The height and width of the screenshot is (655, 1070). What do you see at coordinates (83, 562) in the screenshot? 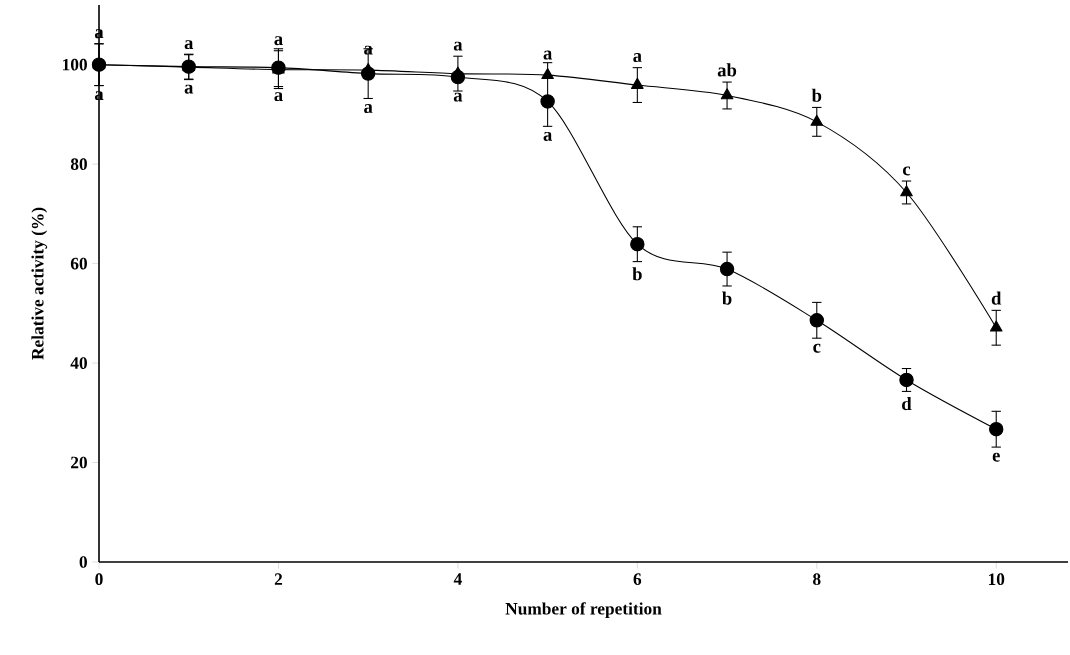
I see `y-tick-label: 0` at bounding box center [83, 562].